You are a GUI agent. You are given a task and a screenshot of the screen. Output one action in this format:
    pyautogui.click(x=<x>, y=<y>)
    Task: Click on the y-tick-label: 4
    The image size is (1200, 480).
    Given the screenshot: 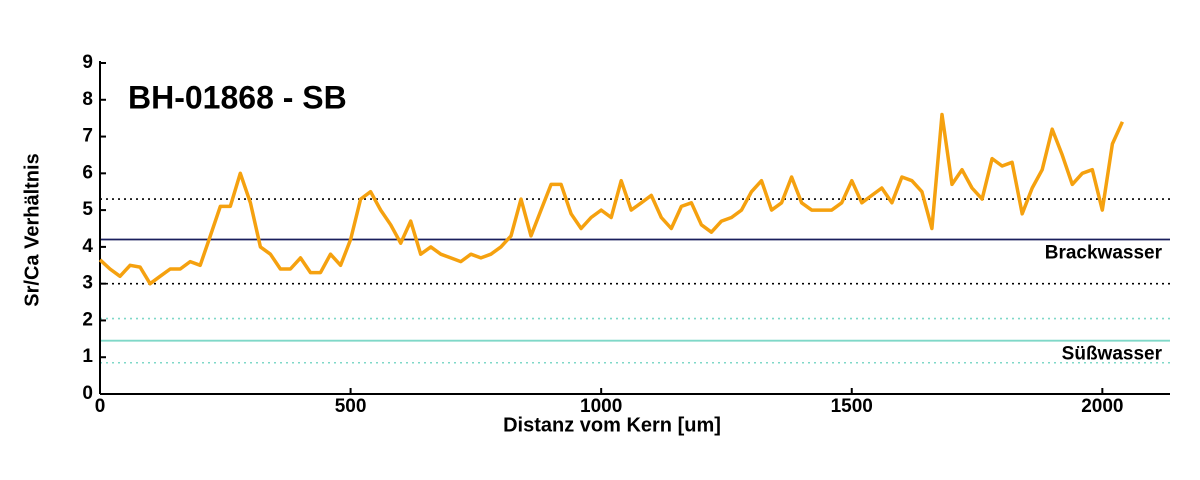 What is the action you would take?
    pyautogui.click(x=87, y=246)
    